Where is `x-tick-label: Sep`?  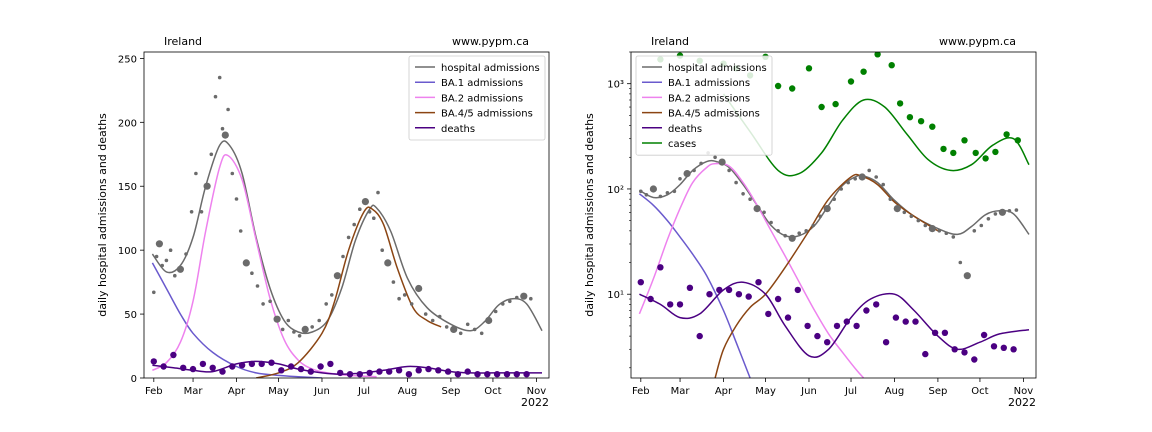 x-tick-label: Sep is located at coordinates (937, 391).